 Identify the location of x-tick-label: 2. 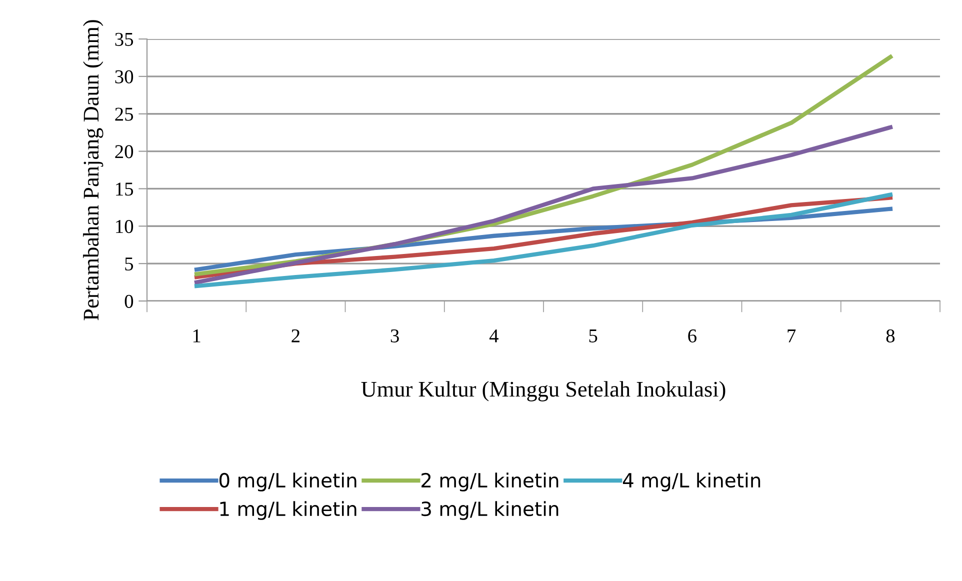
(296, 335).